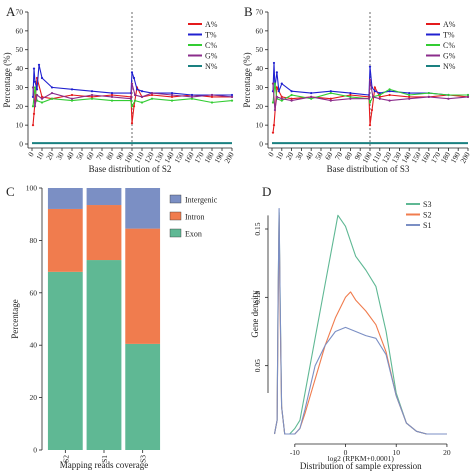 The width and height of the screenshot is (474, 474). Describe the element at coordinates (449, 45) in the screenshot. I see `legend-label: C%` at that location.